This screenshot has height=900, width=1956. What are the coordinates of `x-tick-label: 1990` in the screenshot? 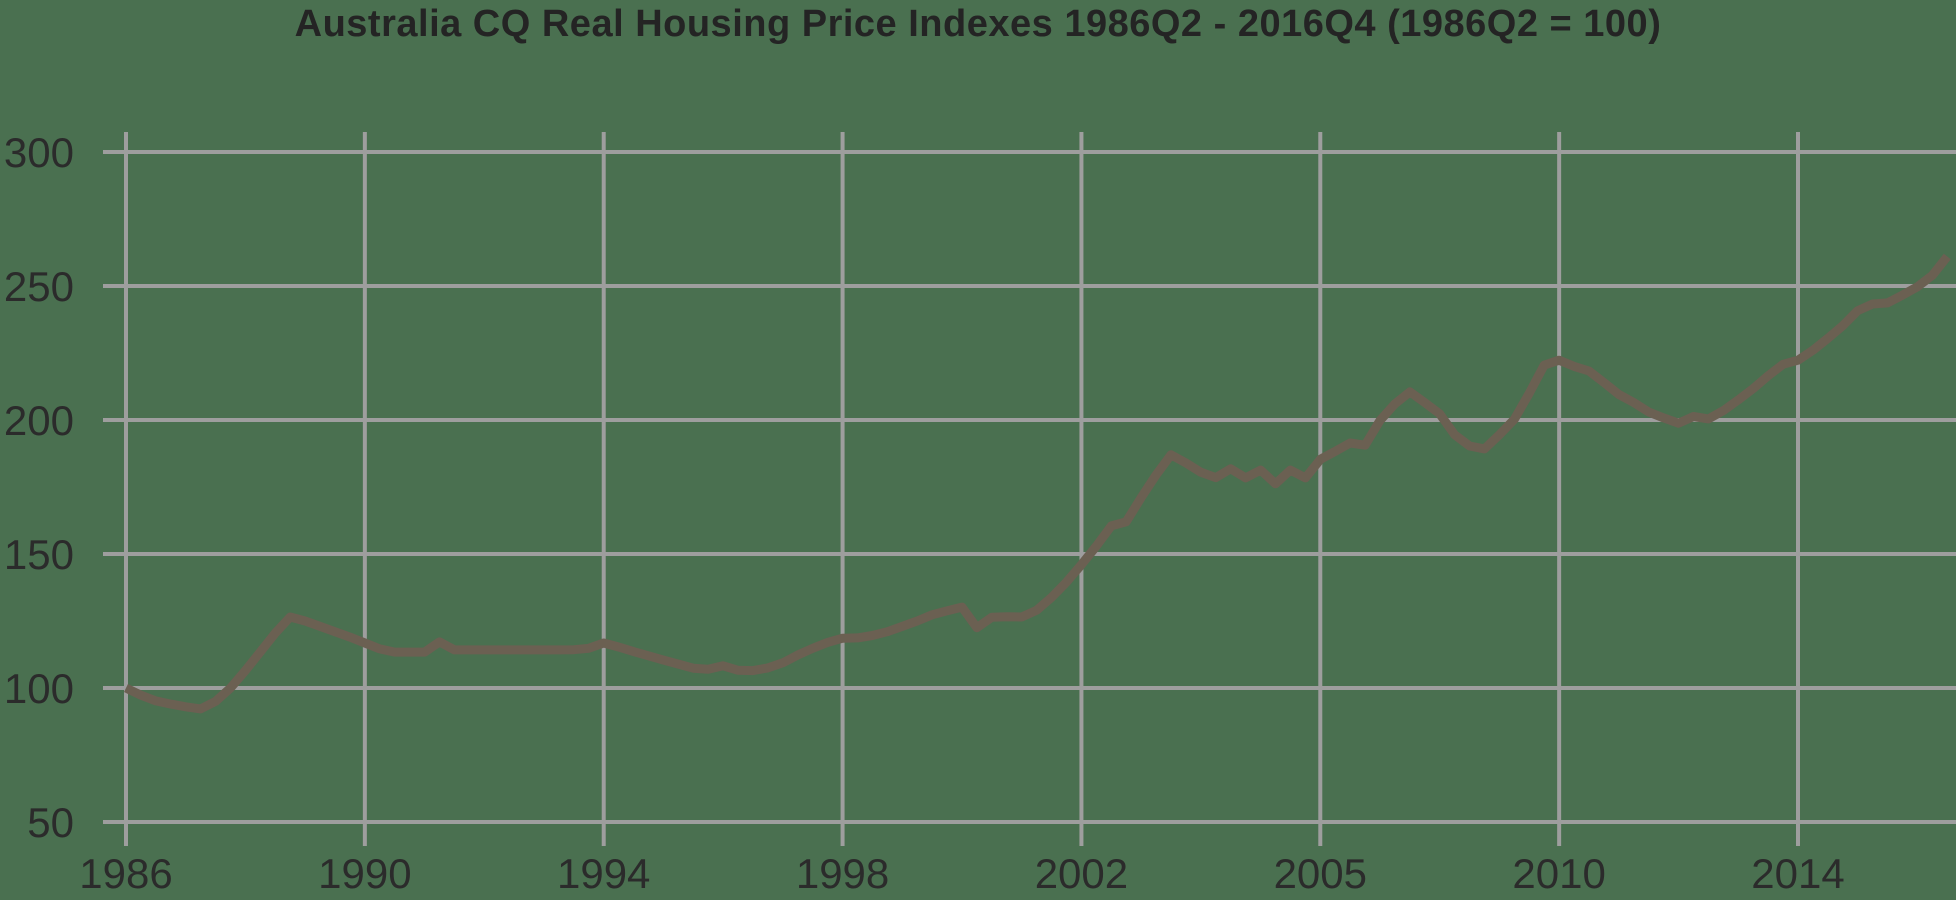 It's located at (364, 873).